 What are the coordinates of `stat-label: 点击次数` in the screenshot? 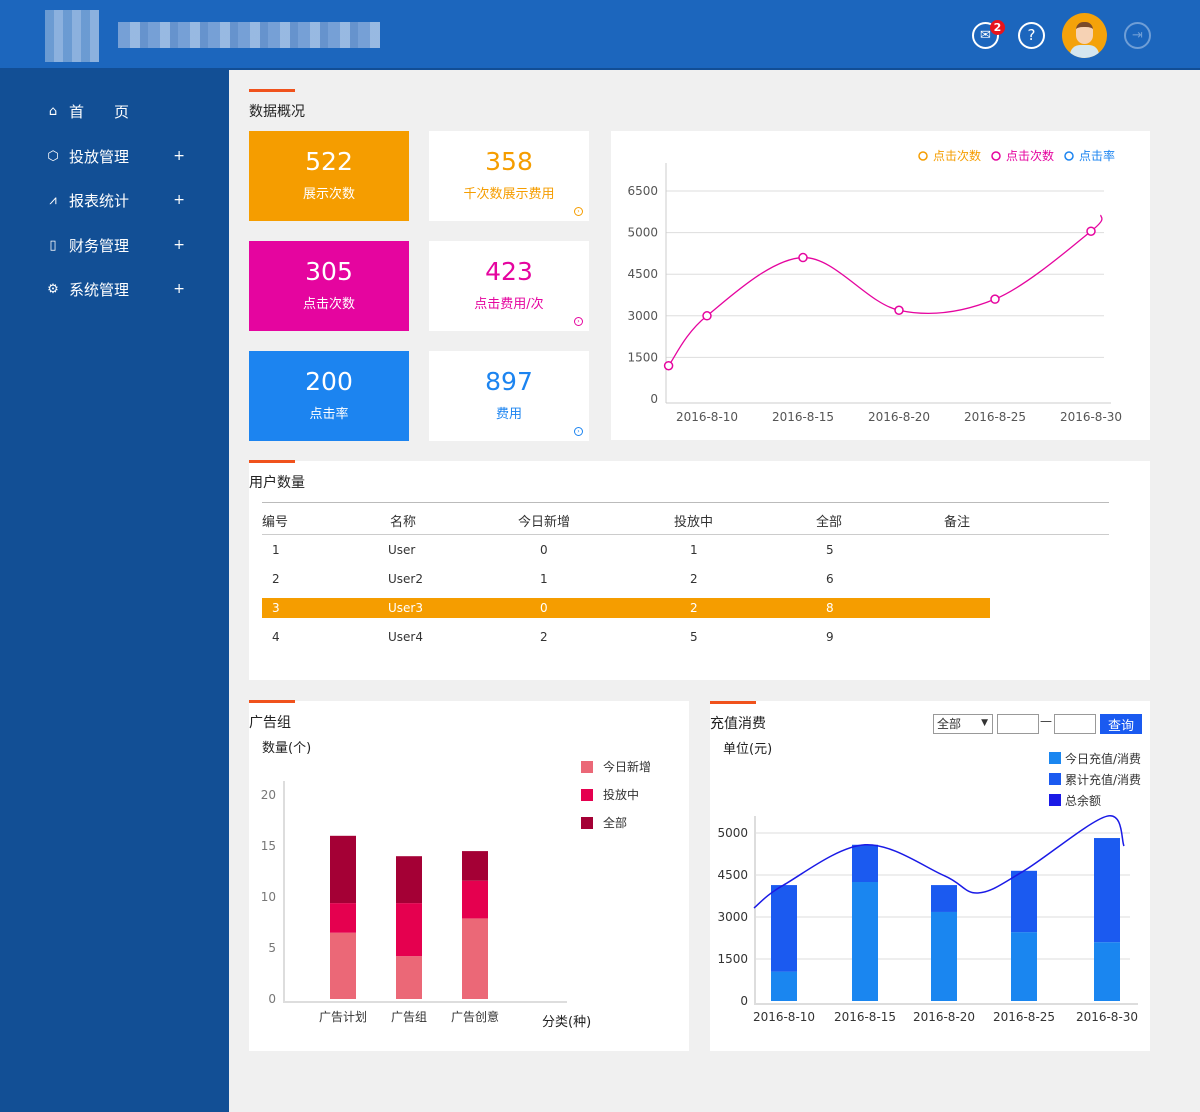 It's located at (328, 304).